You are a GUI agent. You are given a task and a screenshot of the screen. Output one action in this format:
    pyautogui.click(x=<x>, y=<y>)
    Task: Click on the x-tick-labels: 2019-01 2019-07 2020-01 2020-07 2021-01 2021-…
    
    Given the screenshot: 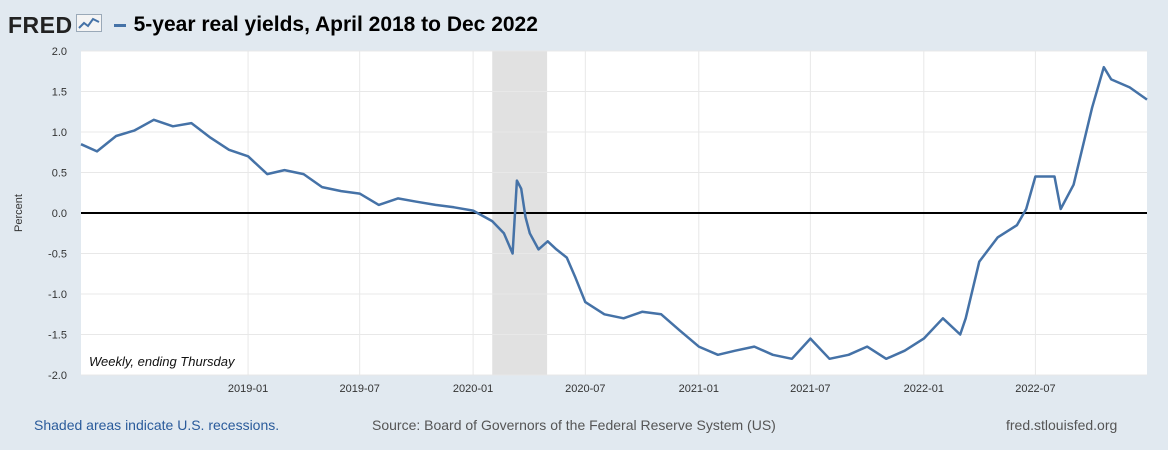 What is the action you would take?
    pyautogui.click(x=642, y=389)
    